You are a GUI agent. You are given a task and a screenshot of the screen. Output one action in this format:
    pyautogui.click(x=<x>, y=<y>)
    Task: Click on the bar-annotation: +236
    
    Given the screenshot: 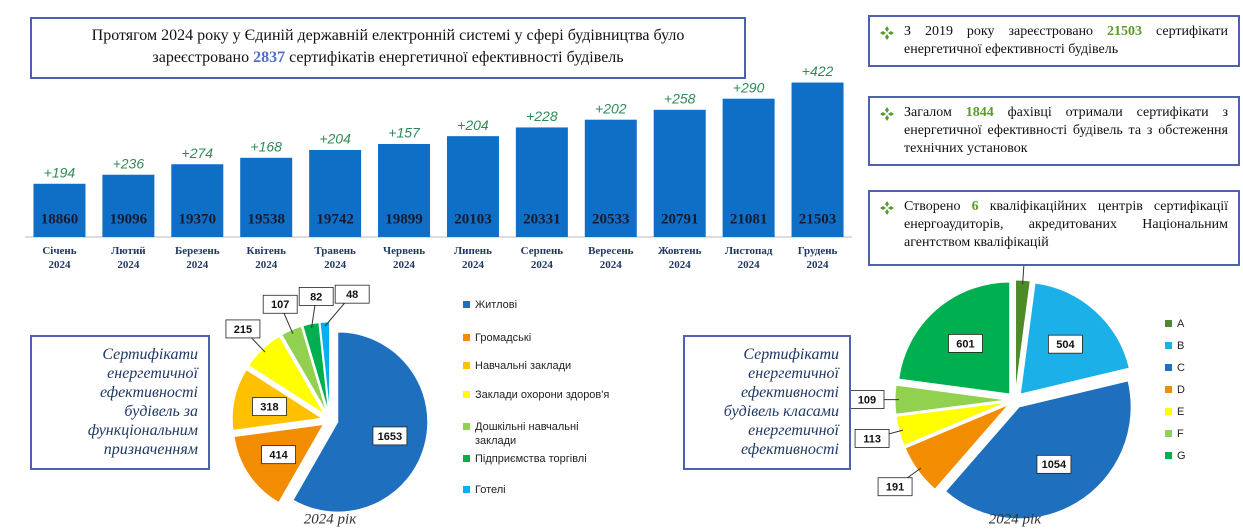 What is the action you would take?
    pyautogui.click(x=129, y=163)
    